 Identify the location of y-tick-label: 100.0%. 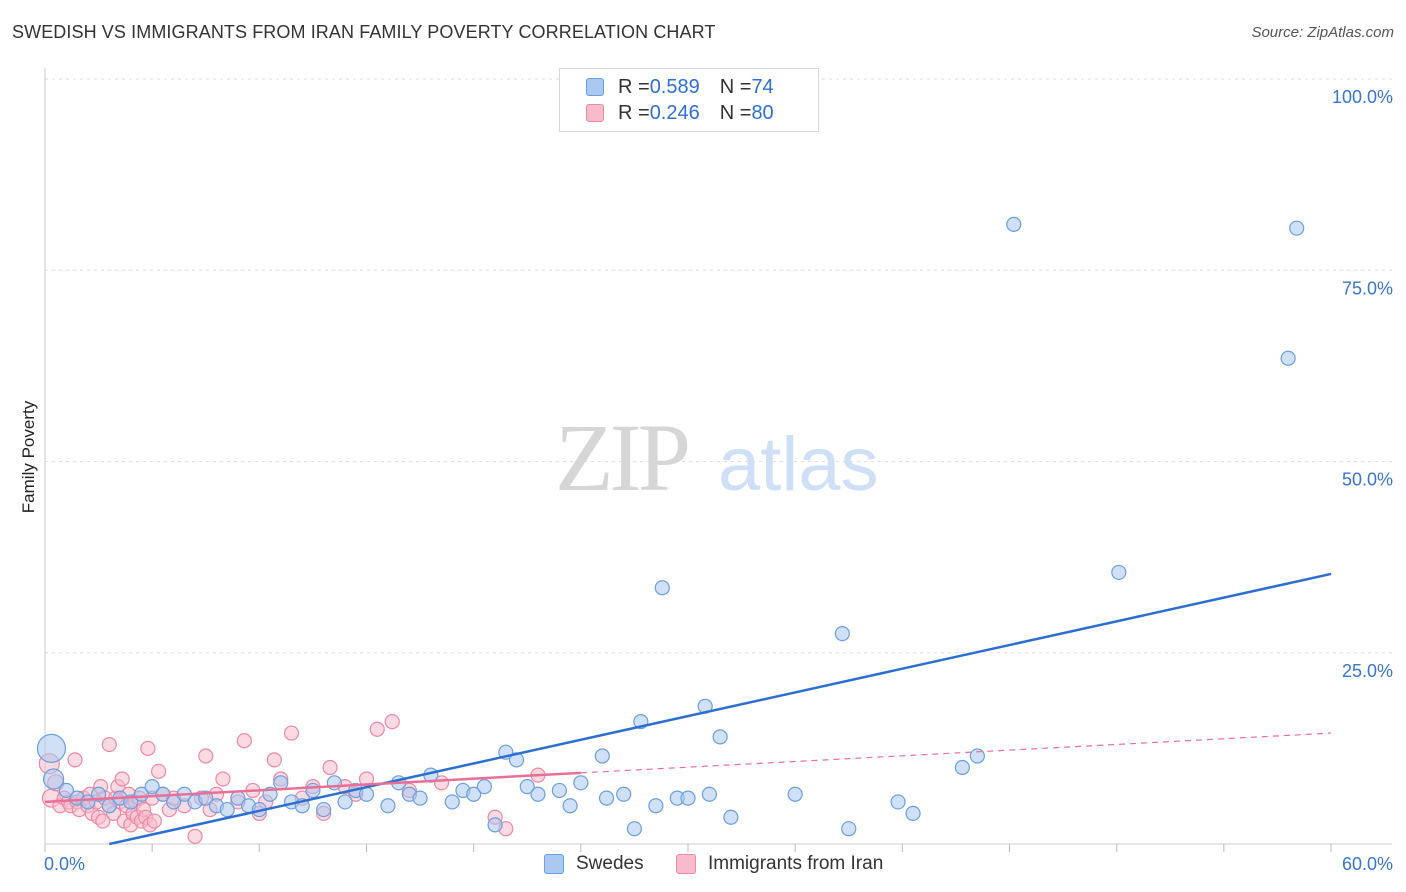
(1362, 97).